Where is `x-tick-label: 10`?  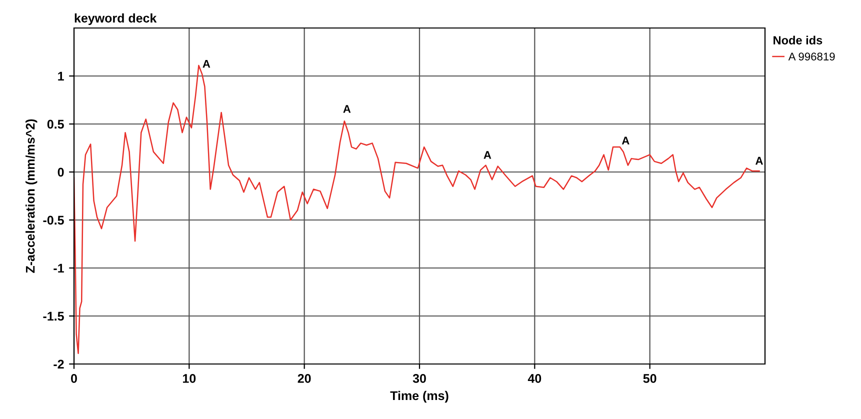 x-tick-label: 10 is located at coordinates (189, 378).